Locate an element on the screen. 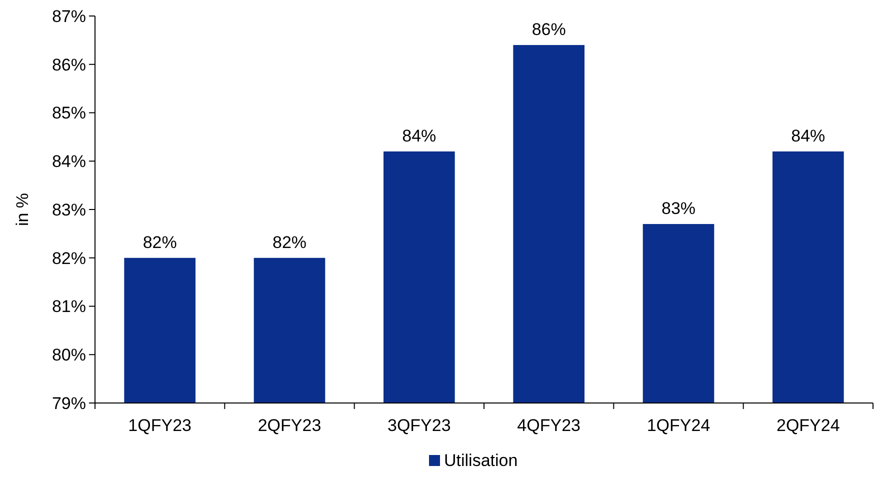  y-tick-label: 79% is located at coordinates (69, 403).